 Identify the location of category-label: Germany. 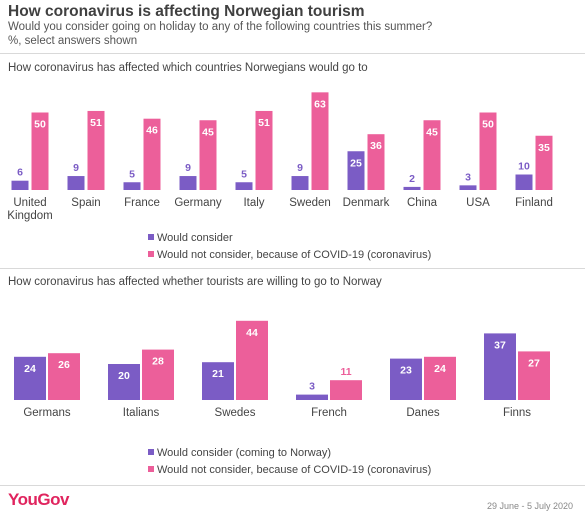
(198, 203).